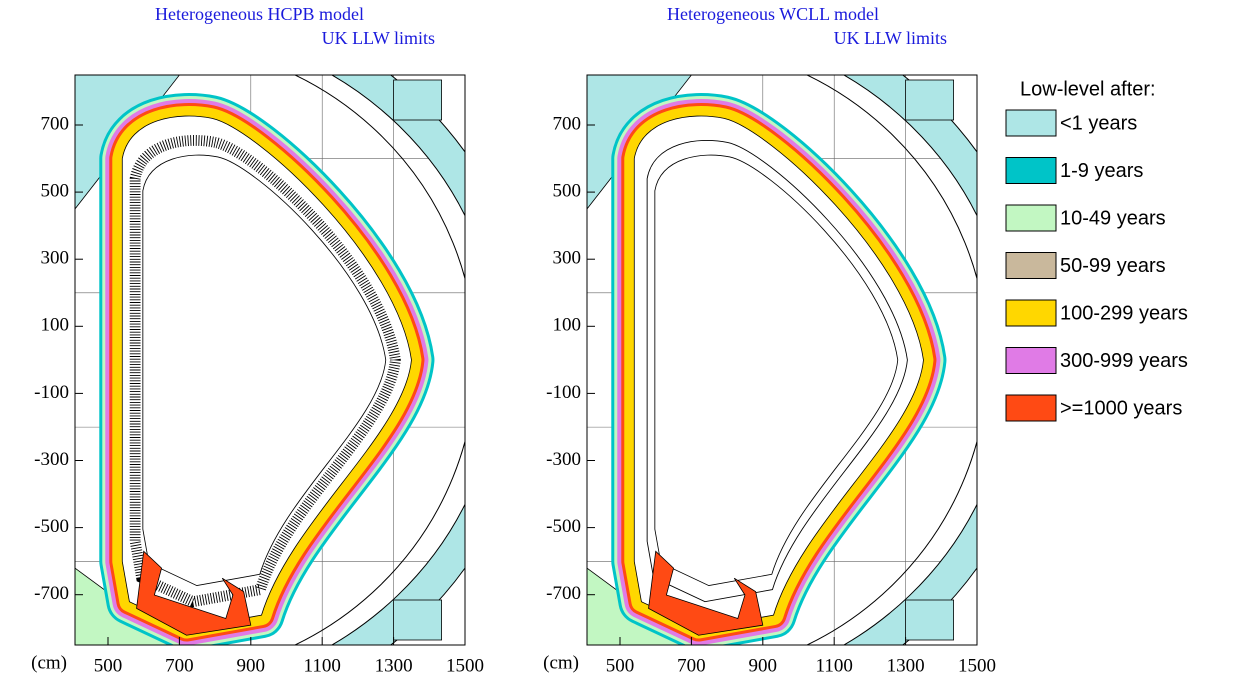 The image size is (1238, 687). I want to click on panel-title: Heterogeneous HCPB model, so click(259, 14).